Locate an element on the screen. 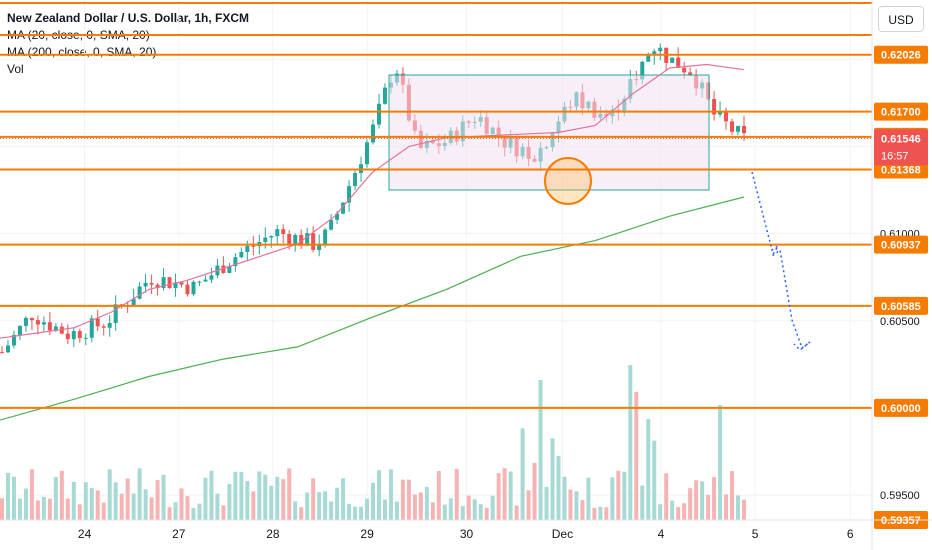 Image resolution: width=932 pixels, height=550 pixels. level-label-text: 0.61368 is located at coordinates (901, 170).